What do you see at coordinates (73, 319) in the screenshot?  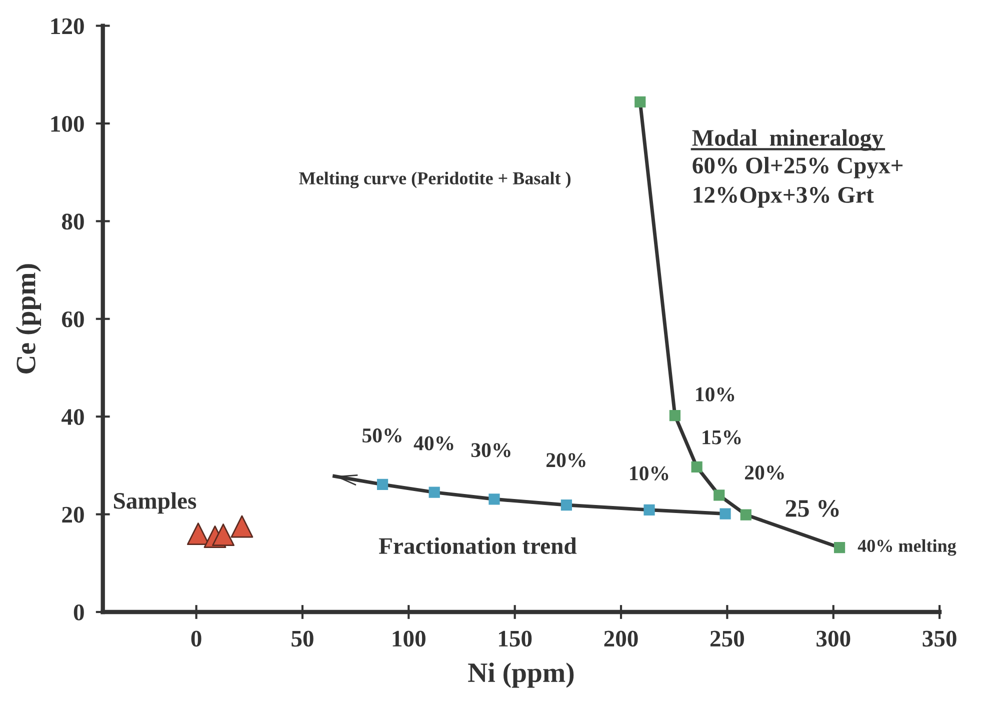 I see `y-tick-label: 60` at bounding box center [73, 319].